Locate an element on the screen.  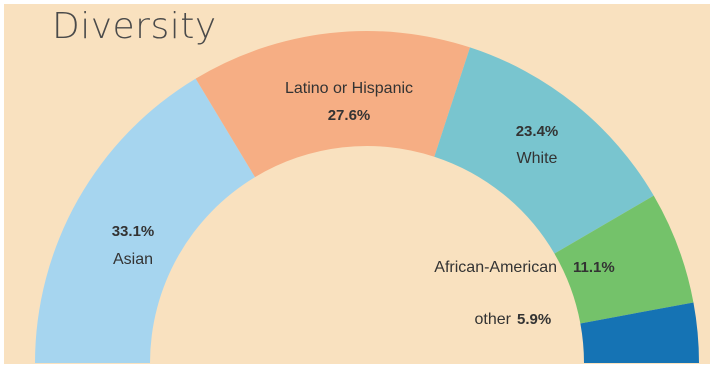
slice-label-african-american: African-American is located at coordinates (495, 267).